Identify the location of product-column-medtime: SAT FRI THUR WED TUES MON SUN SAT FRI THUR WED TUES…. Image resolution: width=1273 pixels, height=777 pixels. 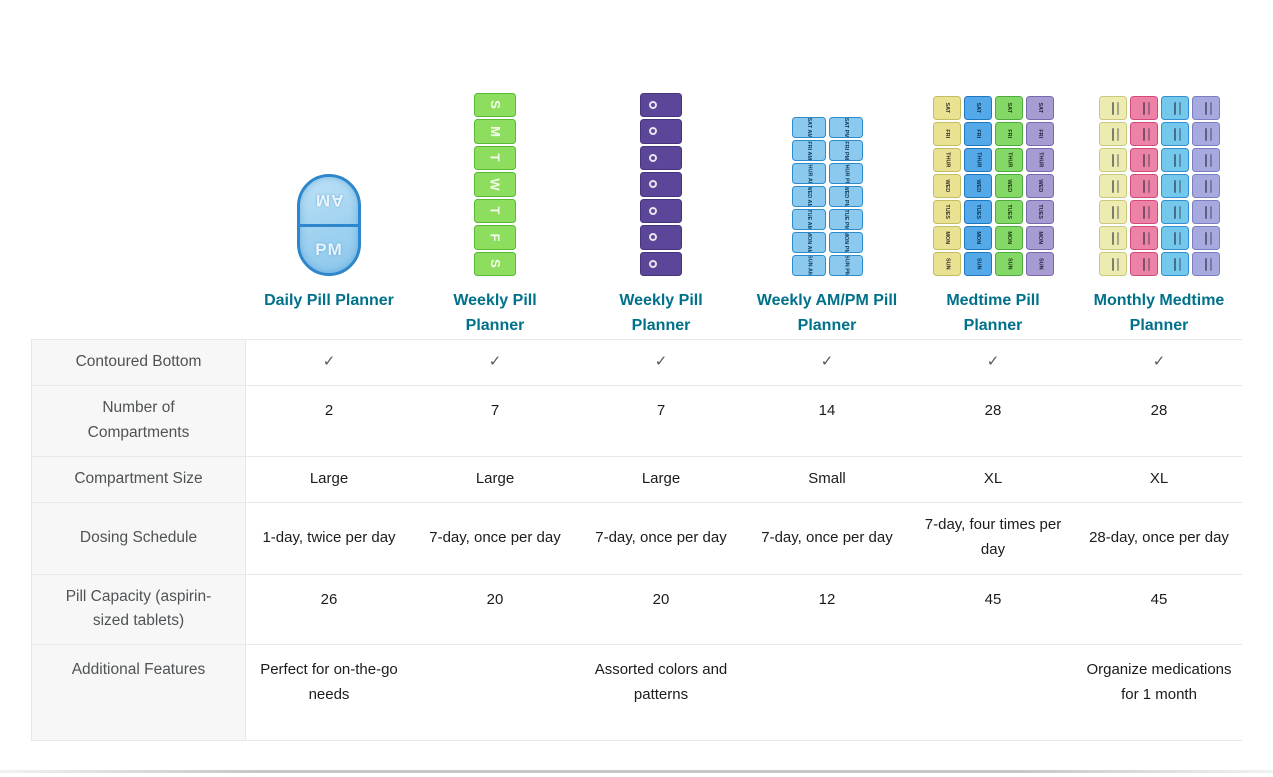
(993, 208).